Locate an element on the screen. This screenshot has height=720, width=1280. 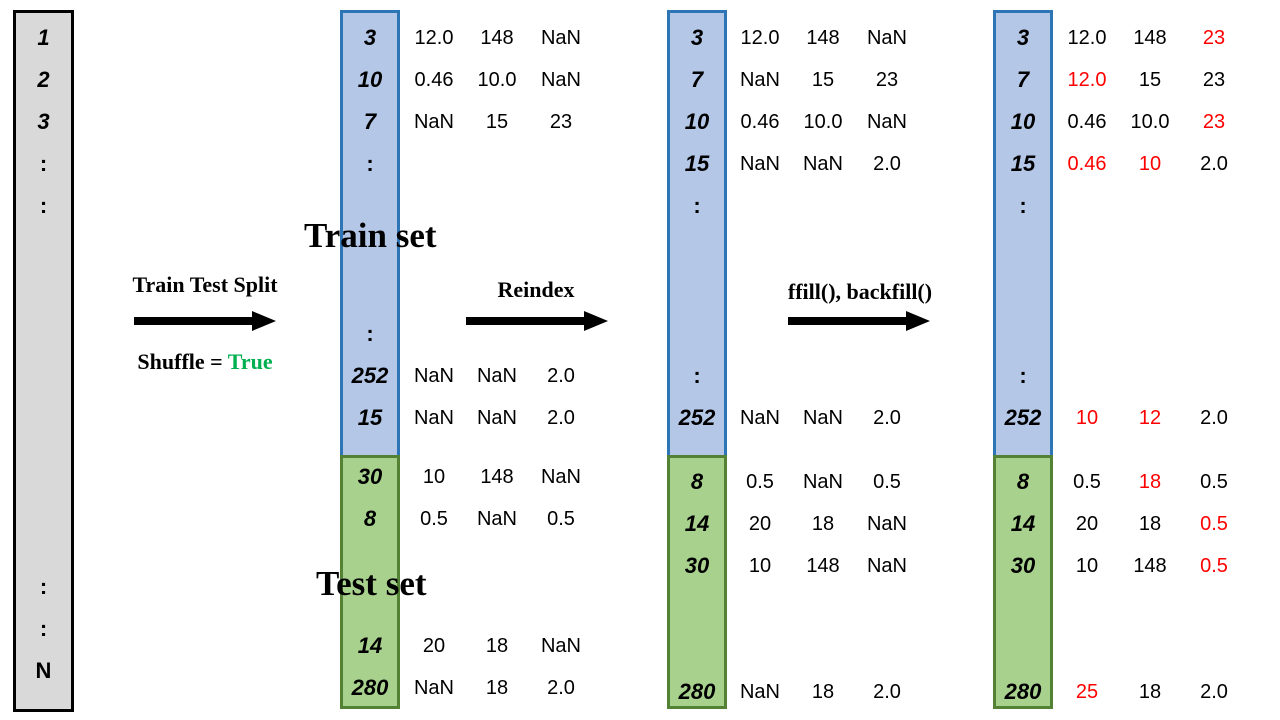
test-row-index: 14 is located at coordinates (697, 523).